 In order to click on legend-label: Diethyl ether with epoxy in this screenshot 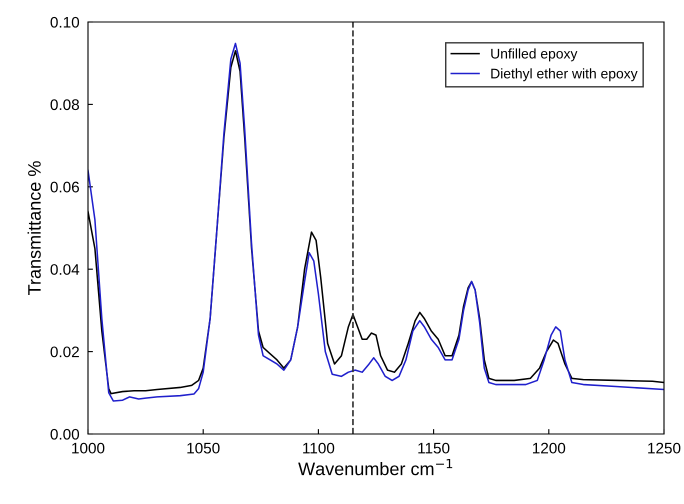, I will do `click(564, 75)`.